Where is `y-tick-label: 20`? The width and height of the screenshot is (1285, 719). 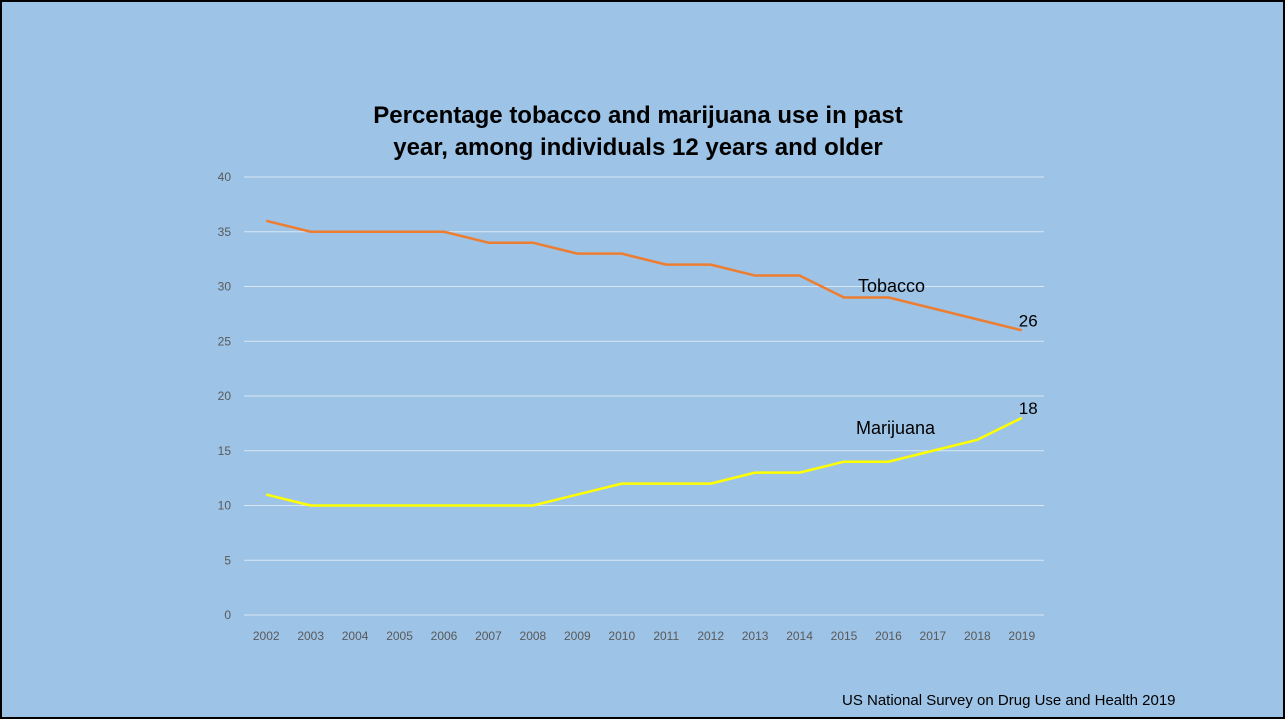 y-tick-label: 20 is located at coordinates (225, 396).